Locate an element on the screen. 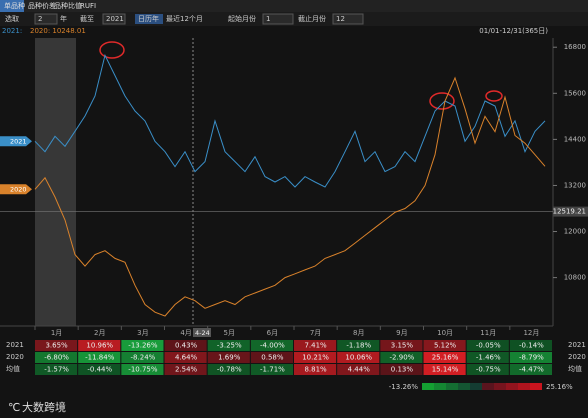  cell-text: 8.81% is located at coordinates (315, 370).